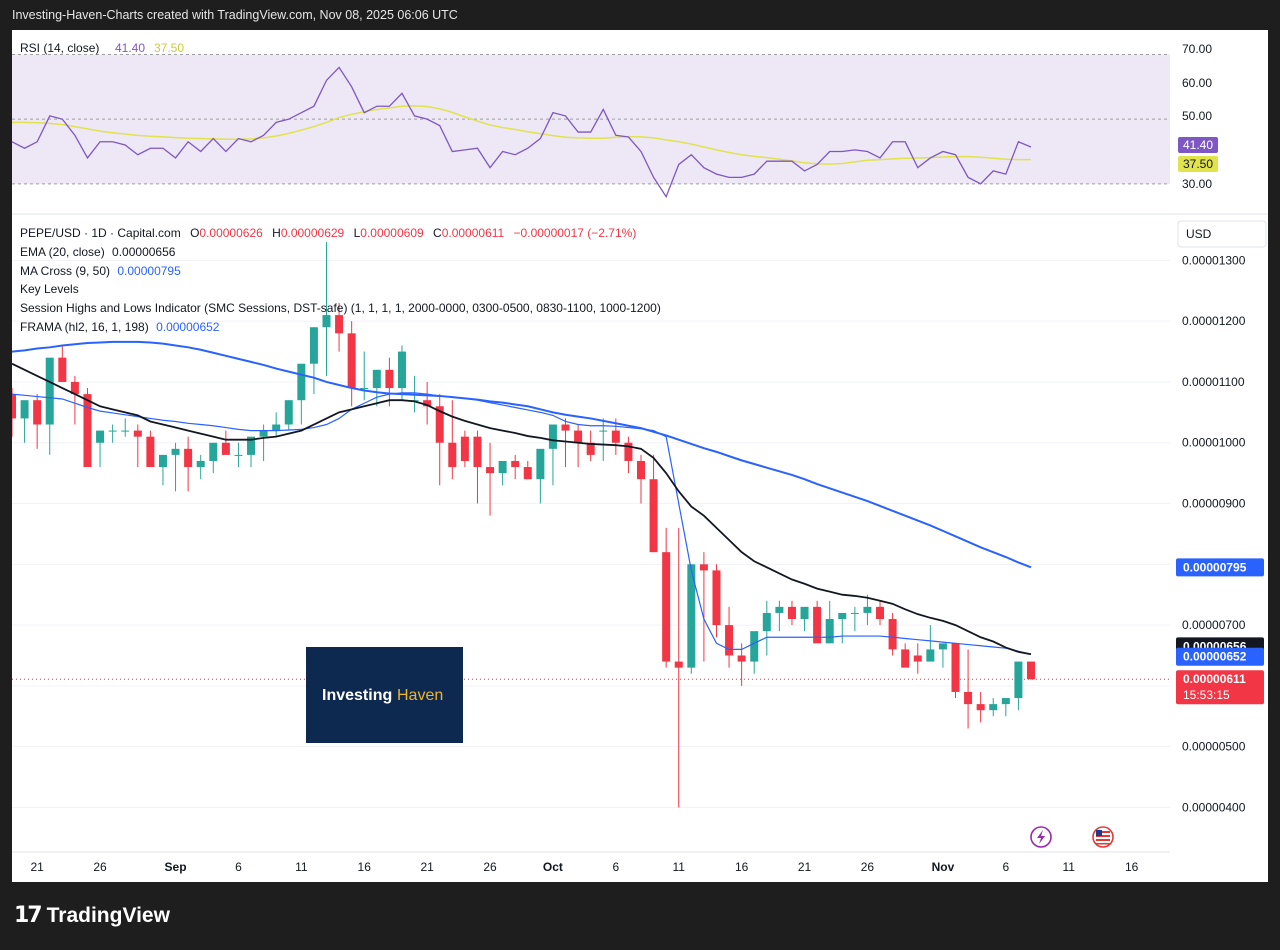 The height and width of the screenshot is (950, 1280). I want to click on legend-frama: FRAMA (hl2, 16, 1, 198) 0.00000652, so click(120, 327).